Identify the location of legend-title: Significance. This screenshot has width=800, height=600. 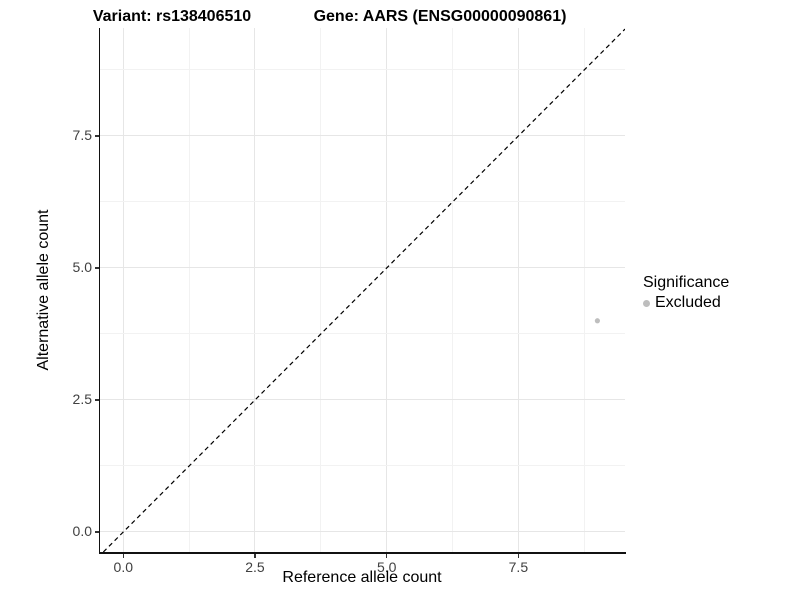
(686, 282).